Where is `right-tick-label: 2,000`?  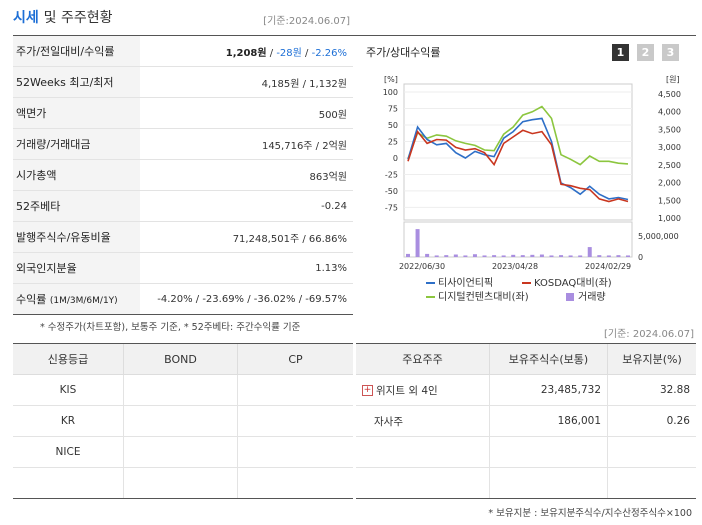 right-tick-label: 2,000 is located at coordinates (669, 183).